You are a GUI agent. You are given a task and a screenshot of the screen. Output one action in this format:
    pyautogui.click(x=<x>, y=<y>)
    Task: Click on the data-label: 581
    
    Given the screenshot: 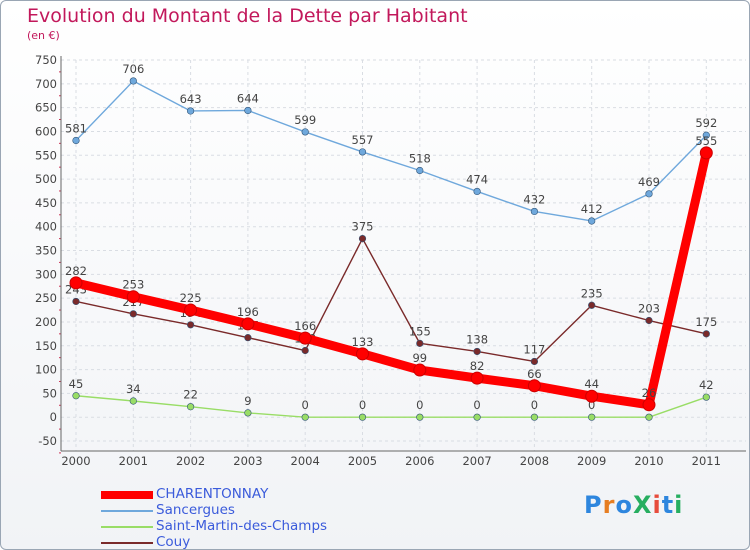 What is the action you would take?
    pyautogui.click(x=76, y=128)
    